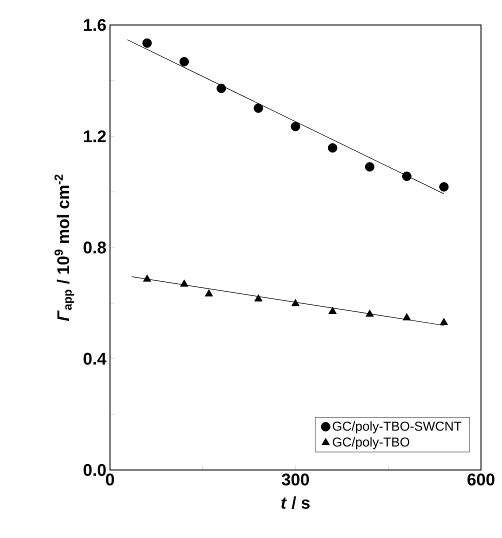 This screenshot has width=502, height=538. I want to click on y-tick-label: 0.4, so click(95, 358).